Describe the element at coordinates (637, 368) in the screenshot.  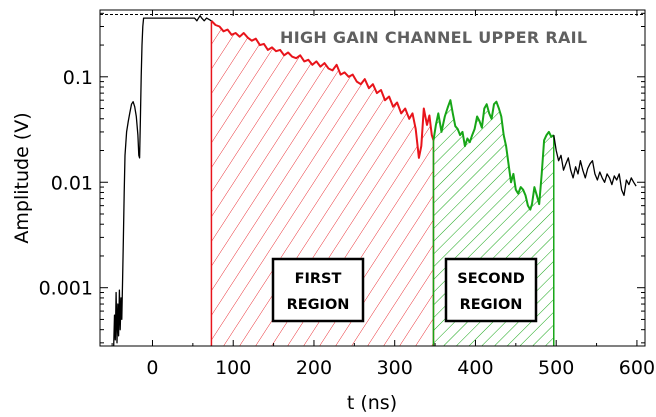
I see `x-tick-label: 600` at that location.